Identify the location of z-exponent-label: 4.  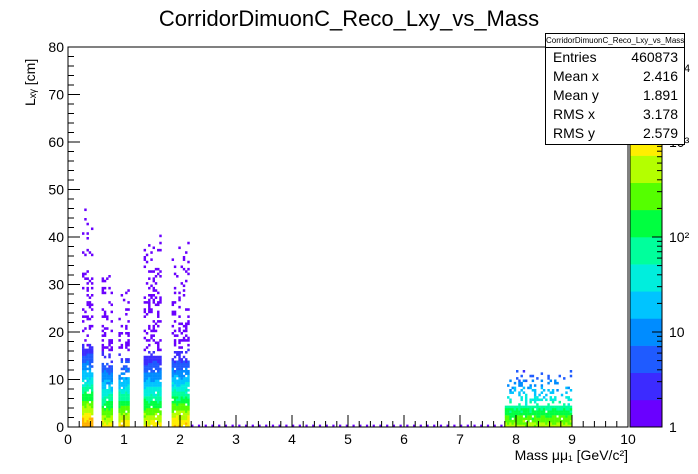
(687, 69).